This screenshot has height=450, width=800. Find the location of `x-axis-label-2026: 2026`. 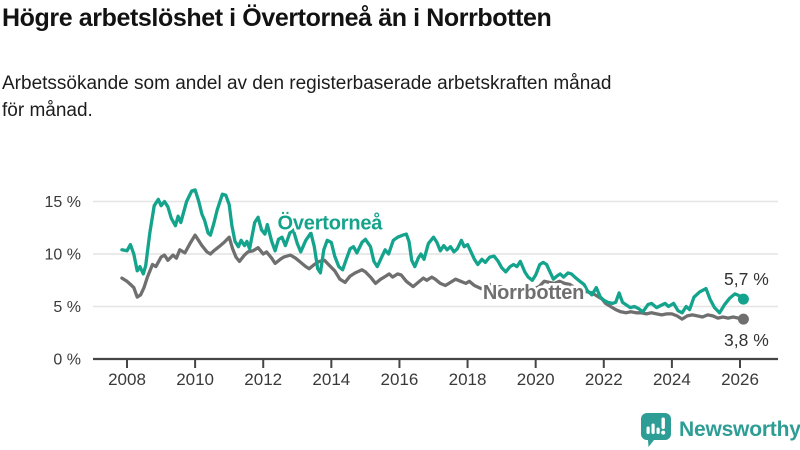

x-axis-label-2026: 2026 is located at coordinates (740, 379).